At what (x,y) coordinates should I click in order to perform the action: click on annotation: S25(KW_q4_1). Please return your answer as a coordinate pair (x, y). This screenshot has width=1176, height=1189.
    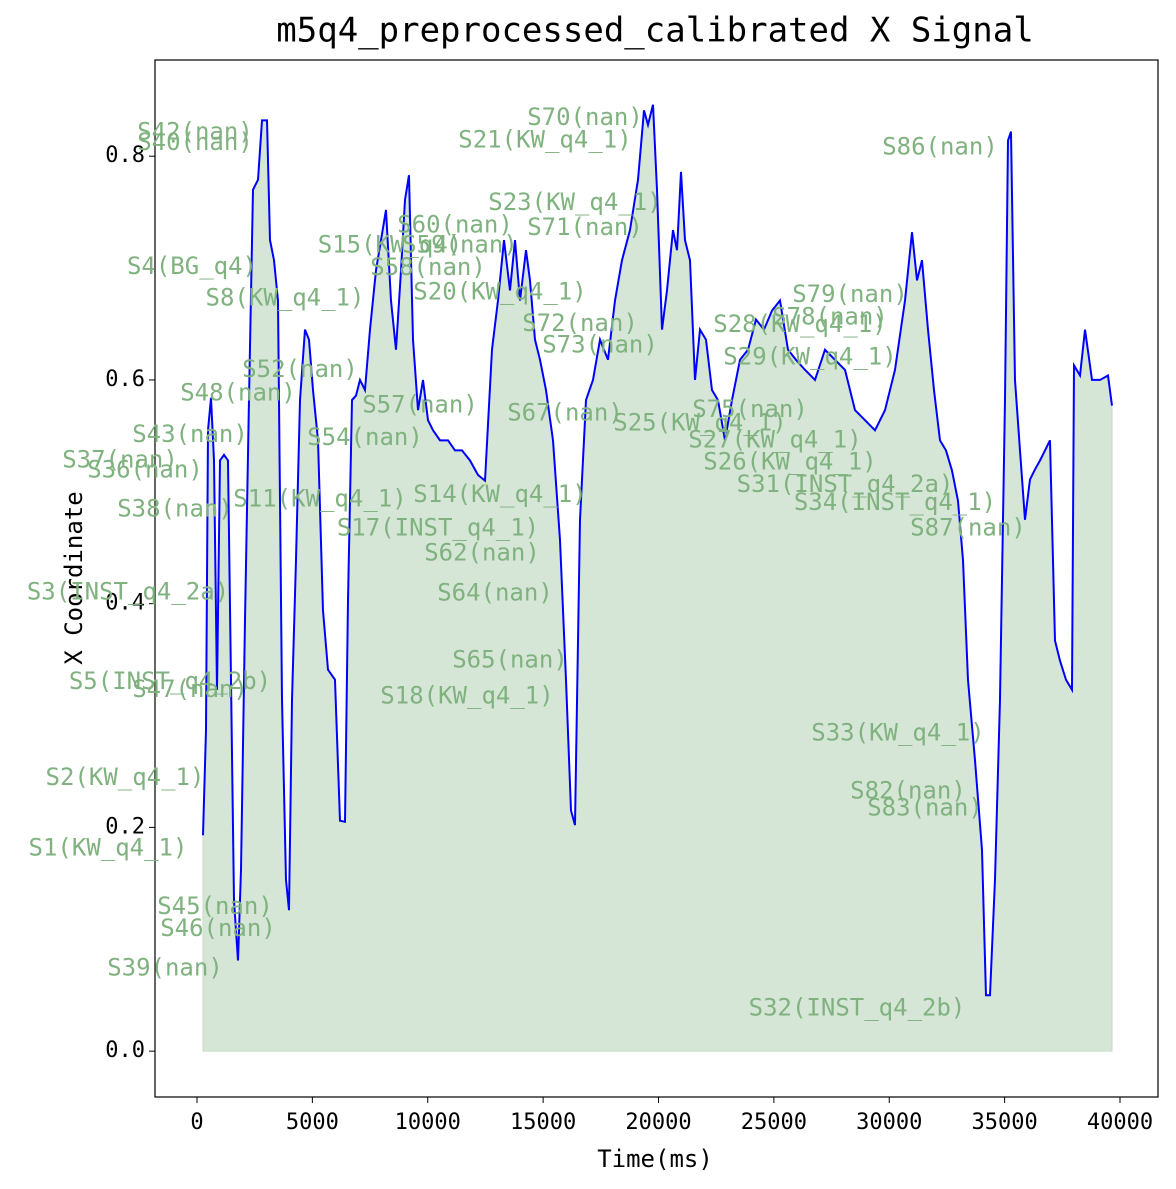
    Looking at the image, I should click on (699, 423).